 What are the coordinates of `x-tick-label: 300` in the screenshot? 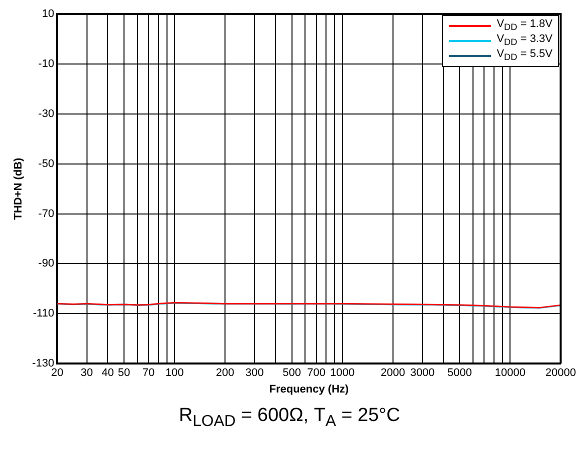 It's located at (254, 373).